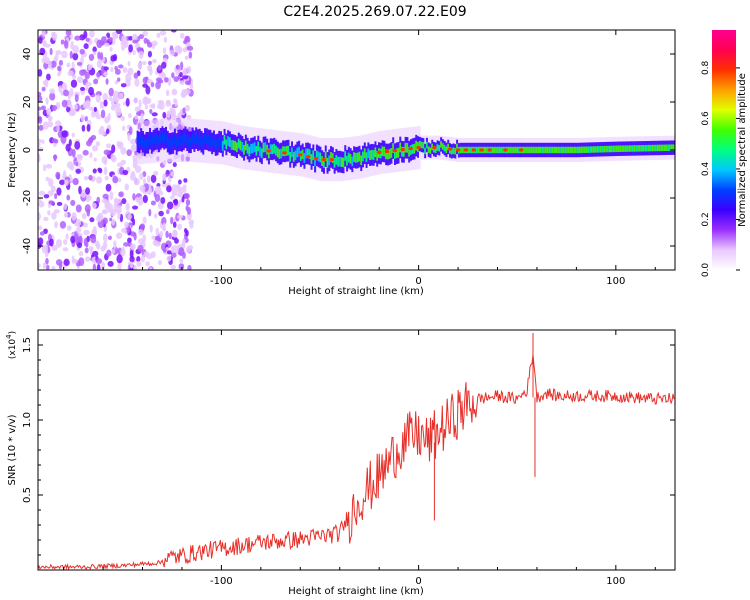 The height and width of the screenshot is (600, 750). Describe the element at coordinates (221, 281) in the screenshot. I see `spectrogram-x-tick-label: -100` at that location.